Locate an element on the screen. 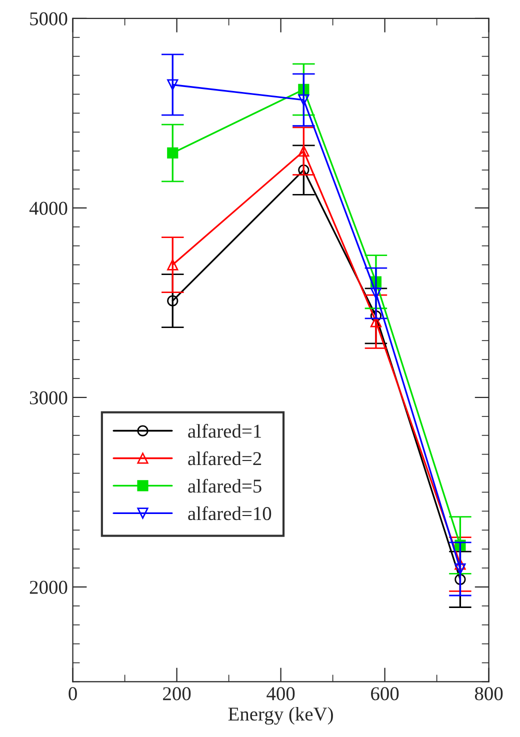  x-tick-label: 400 is located at coordinates (280, 693).